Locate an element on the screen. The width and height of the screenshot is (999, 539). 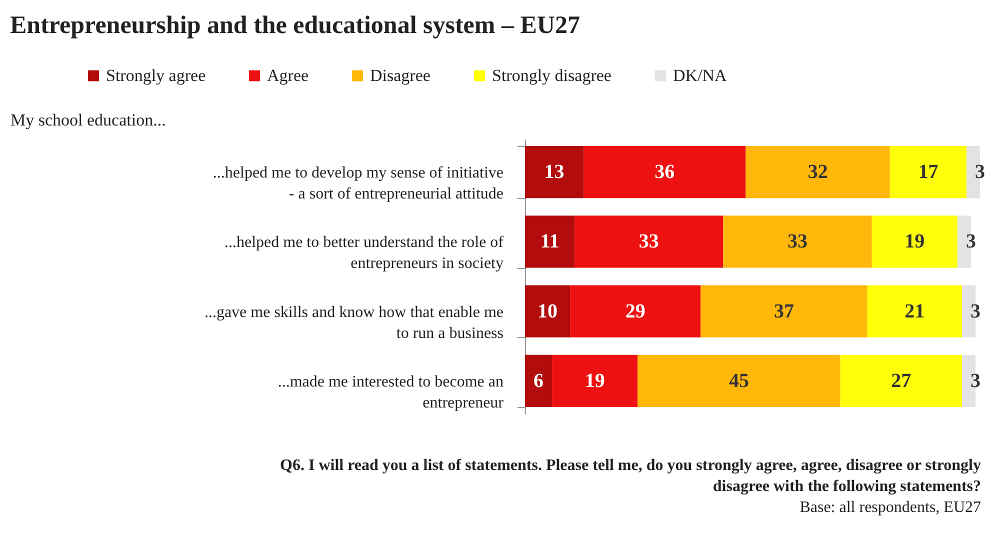
data-label: 6 is located at coordinates (539, 381).